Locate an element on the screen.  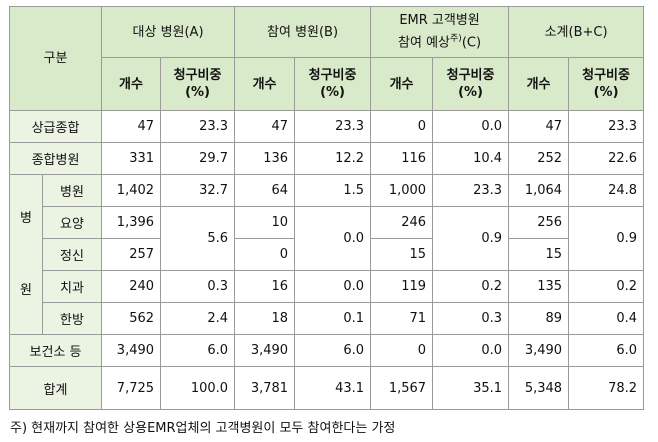
cell-b-count: 3,781 is located at coordinates (265, 388).